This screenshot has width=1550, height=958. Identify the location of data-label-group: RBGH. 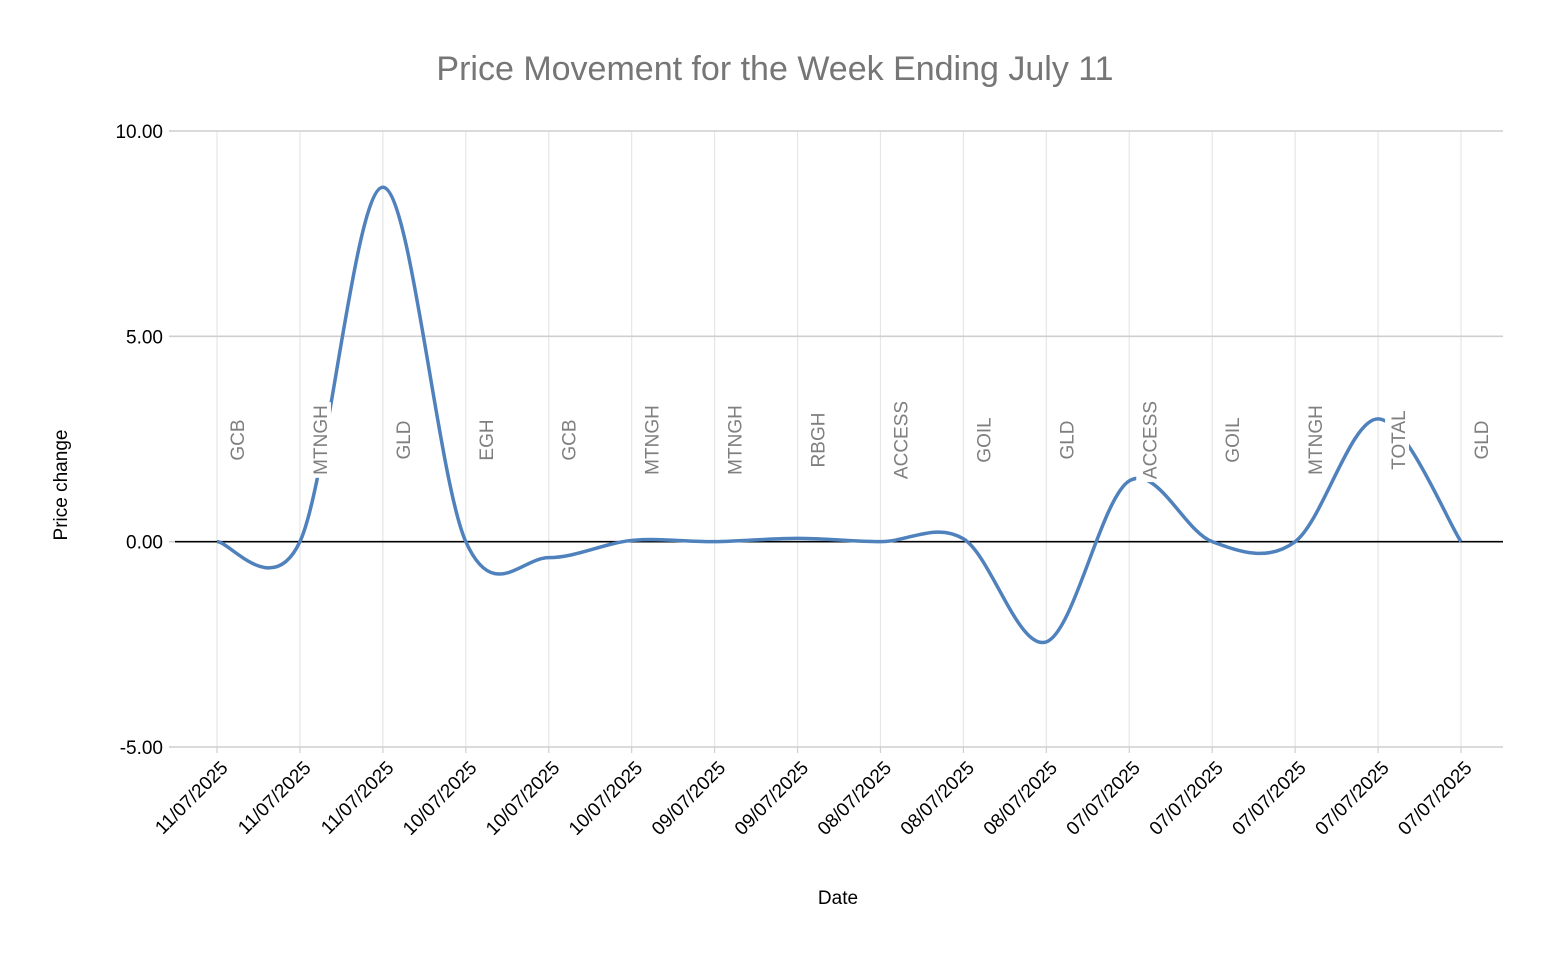
(817, 440).